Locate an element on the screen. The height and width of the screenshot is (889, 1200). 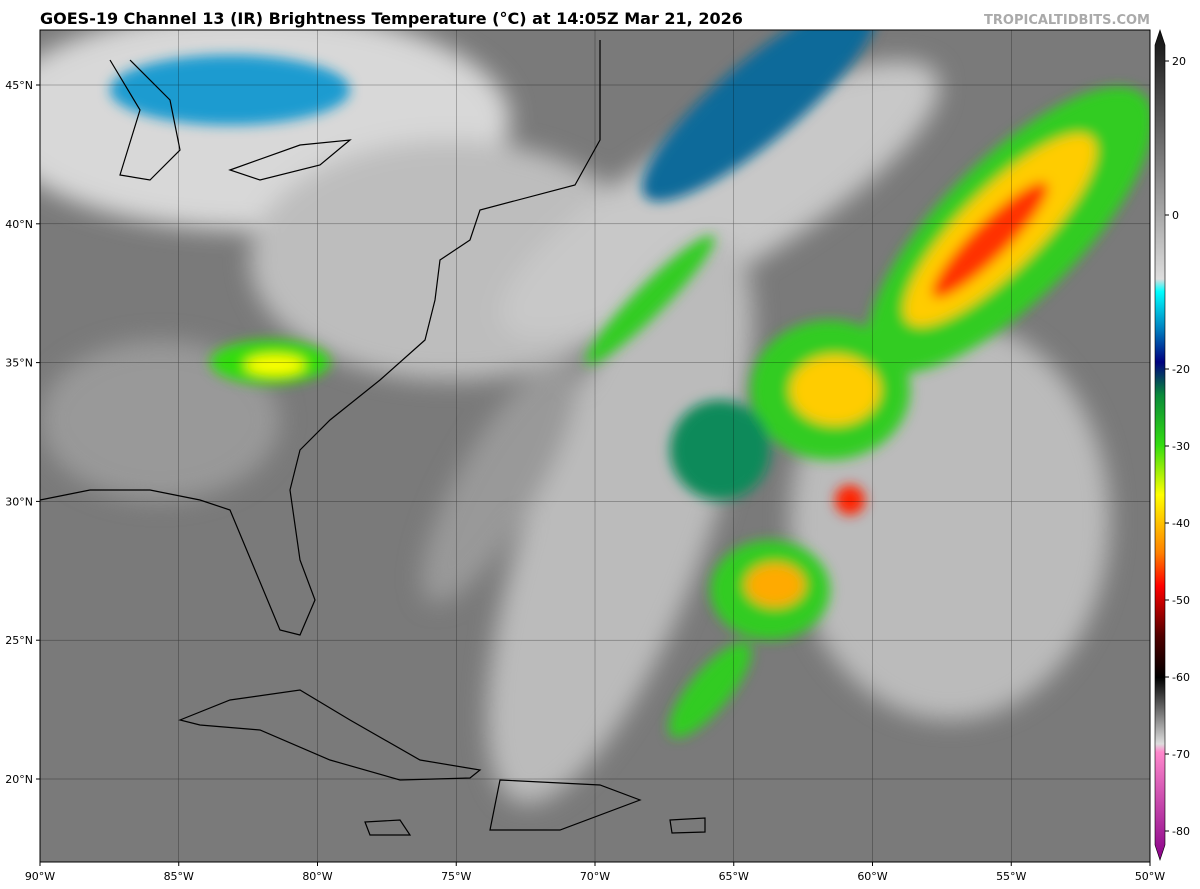
lat-label: 35°N is located at coordinates (19, 363).